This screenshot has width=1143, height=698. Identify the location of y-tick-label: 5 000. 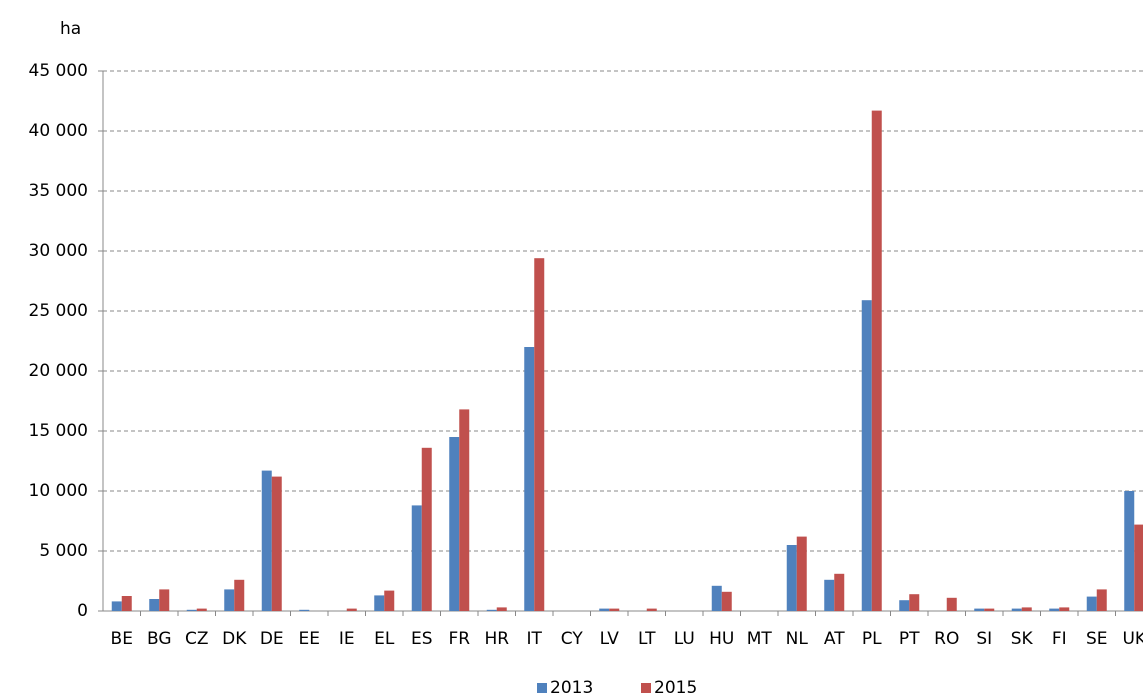
(63, 551).